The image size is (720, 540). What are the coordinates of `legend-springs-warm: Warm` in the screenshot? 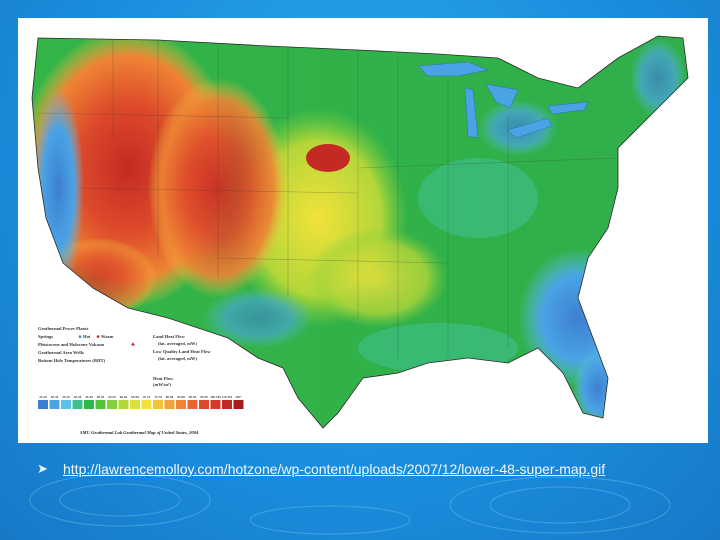 It's located at (107, 336).